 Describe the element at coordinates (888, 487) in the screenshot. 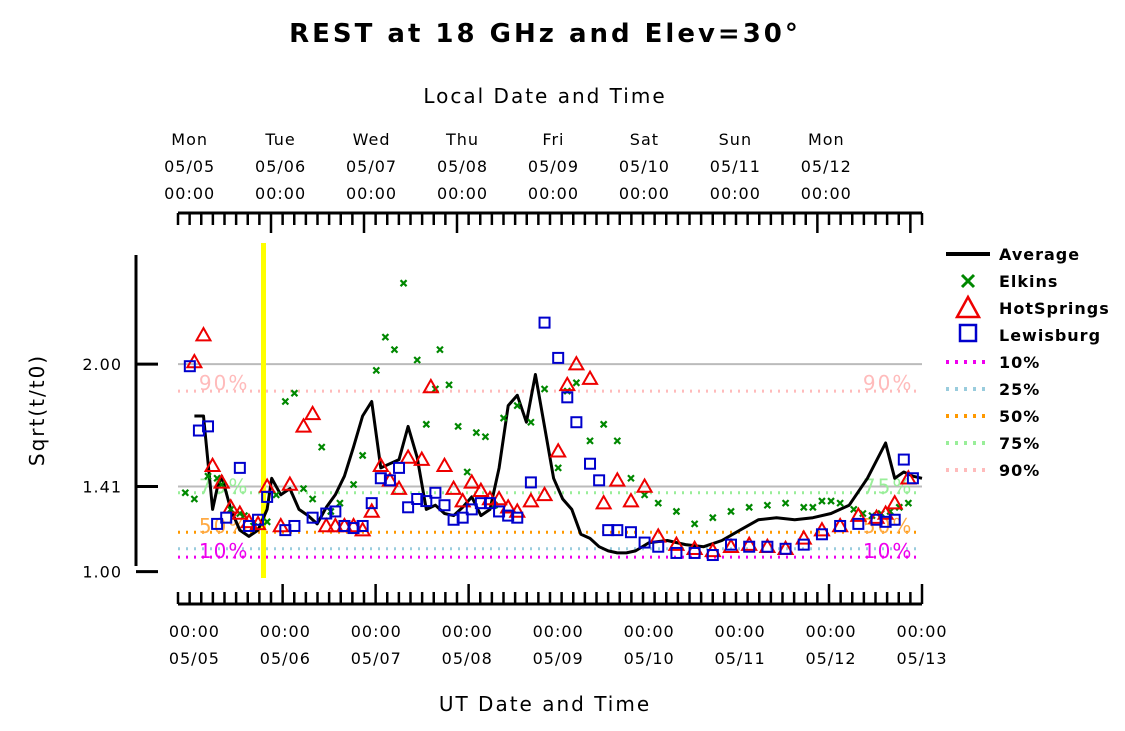

I see `percentile-text-3: 75%` at that location.